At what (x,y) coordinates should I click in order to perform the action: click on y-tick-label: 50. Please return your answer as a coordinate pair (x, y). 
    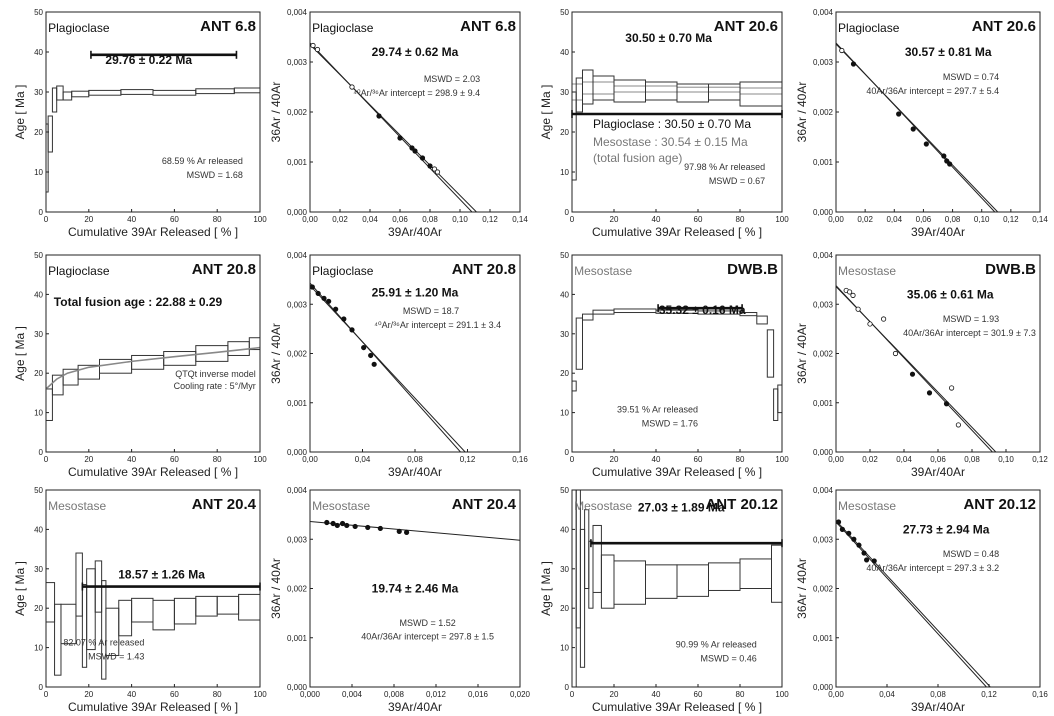
    Looking at the image, I should click on (564, 255).